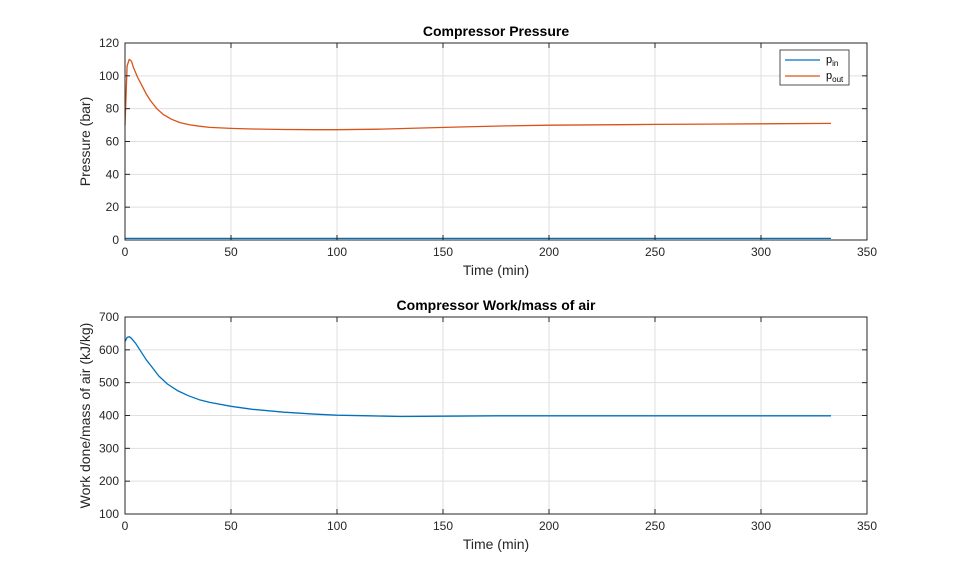  I want to click on legend-box, so click(814, 67).